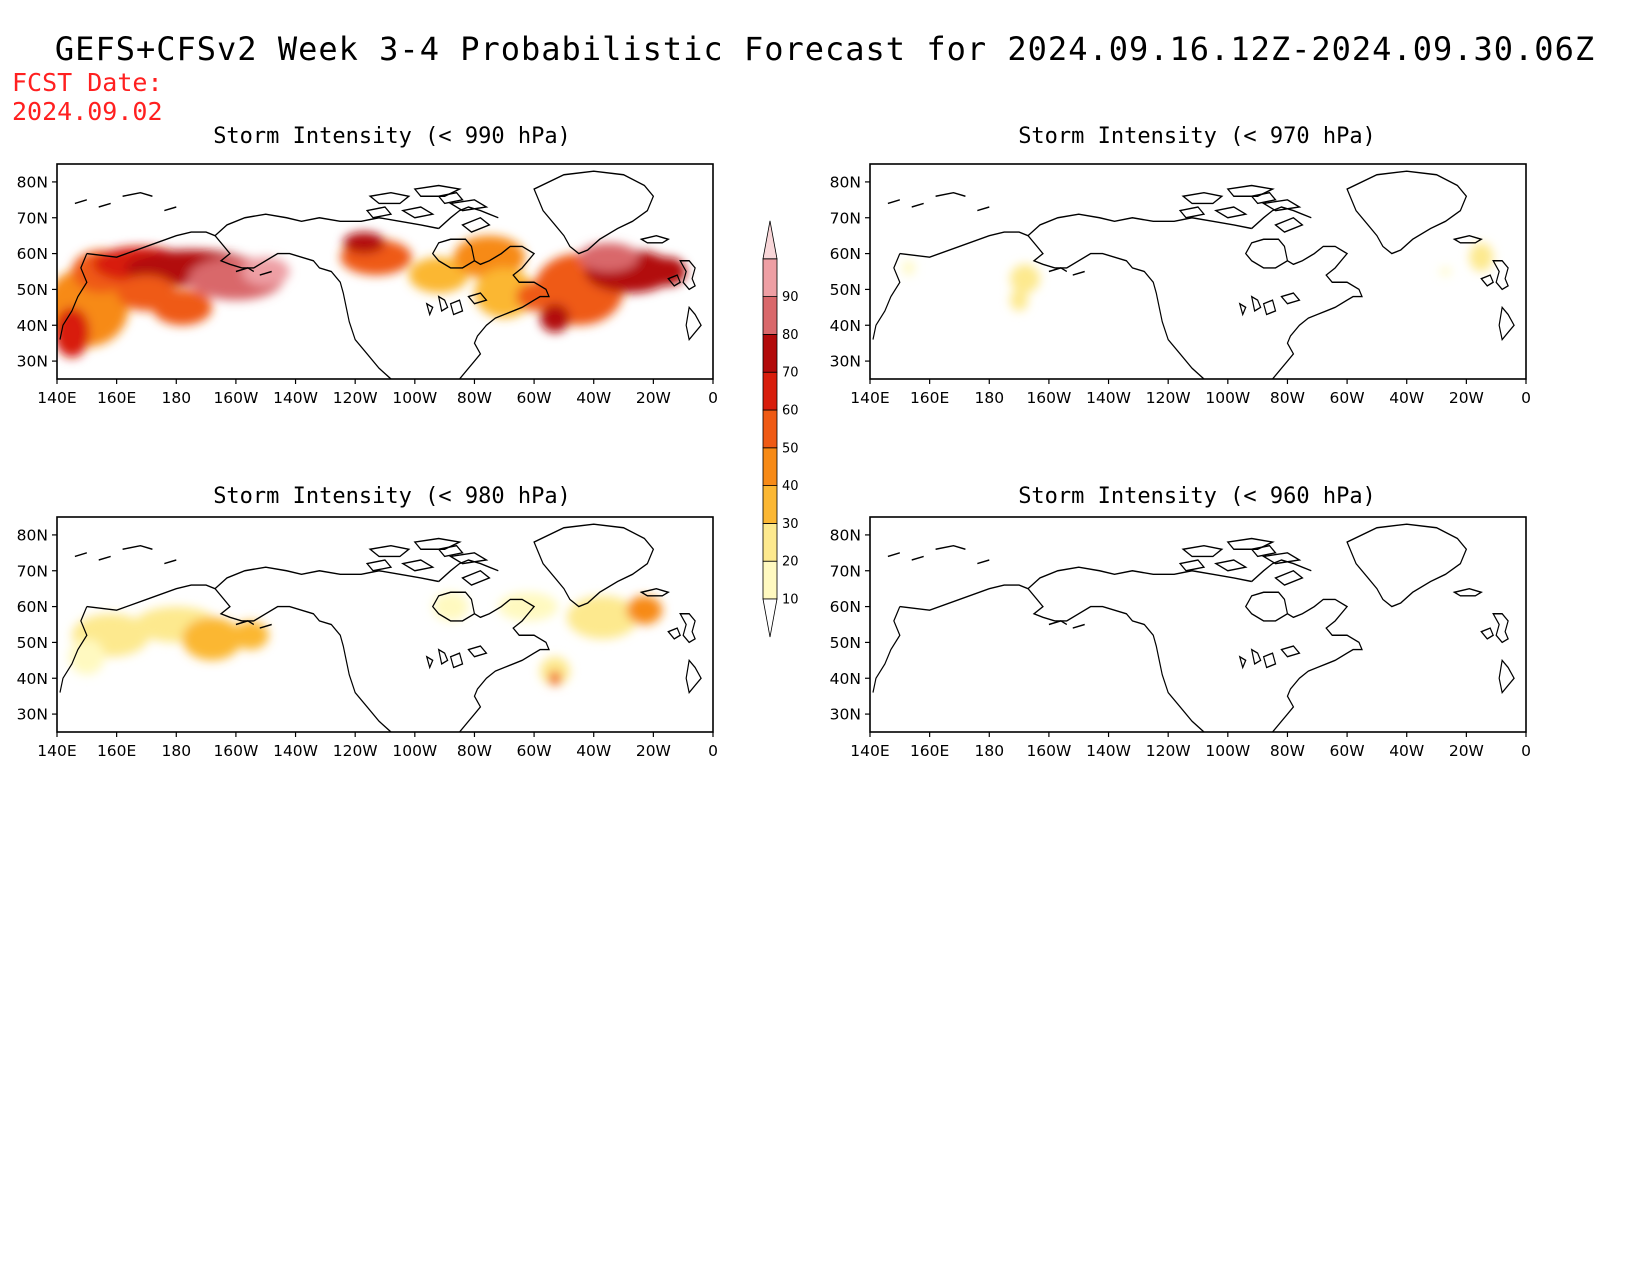 The height and width of the screenshot is (1275, 1650). Describe the element at coordinates (1197, 496) in the screenshot. I see `panel-title-960: Storm Intensity (< 960 hPa)` at that location.